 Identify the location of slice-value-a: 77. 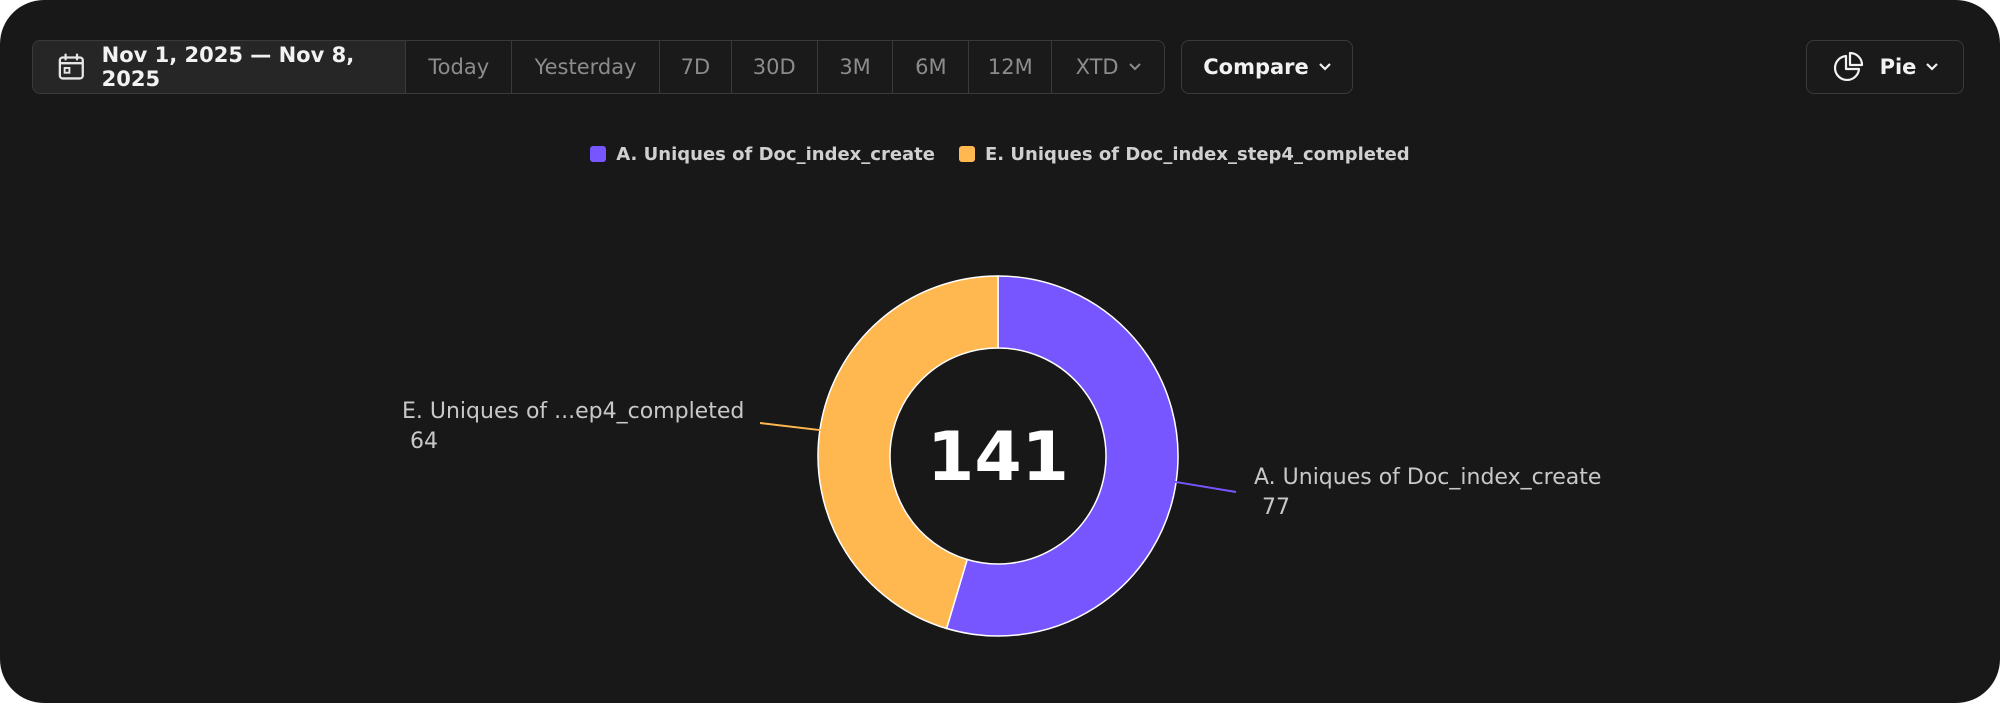
(1276, 507).